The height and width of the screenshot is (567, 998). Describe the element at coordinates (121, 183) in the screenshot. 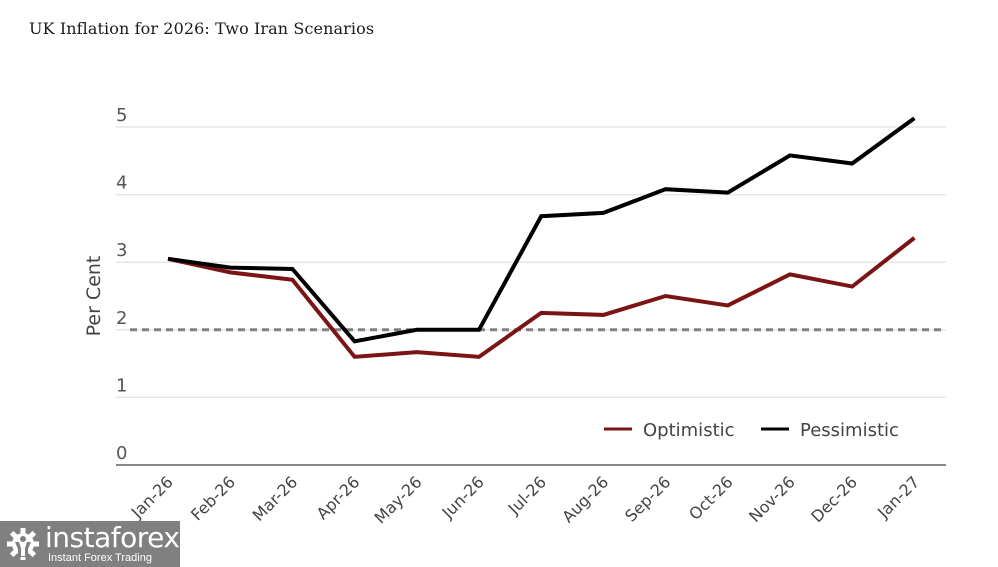

I see `y-tick-label: 4` at that location.